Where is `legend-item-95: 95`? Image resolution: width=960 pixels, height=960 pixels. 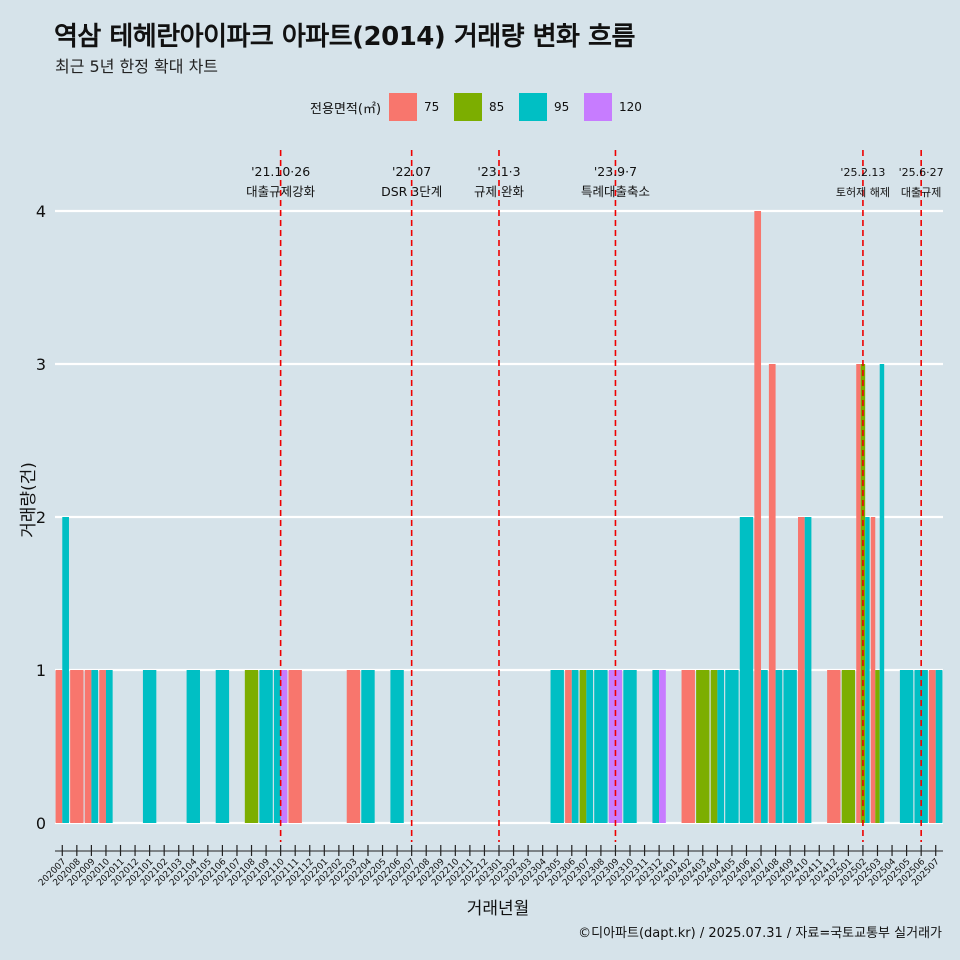
legend-item-95: 95 is located at coordinates (547, 107).